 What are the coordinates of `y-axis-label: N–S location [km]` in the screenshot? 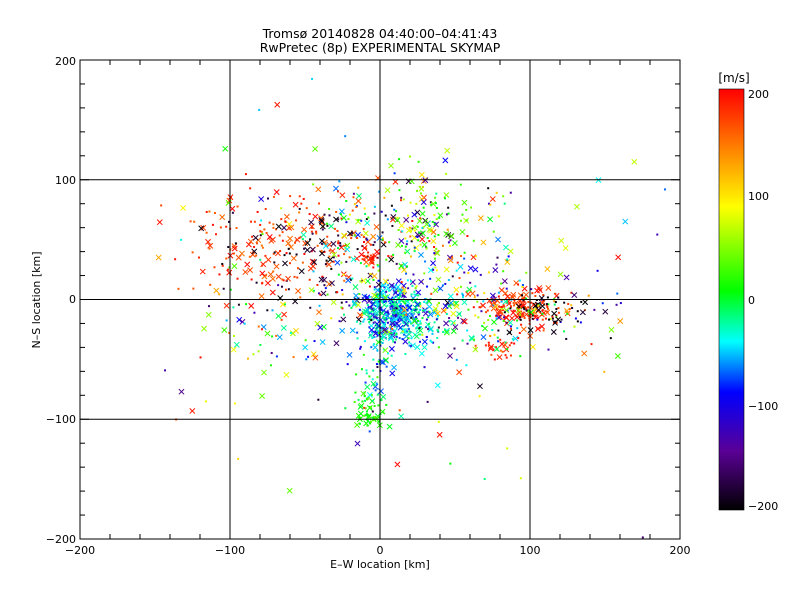 It's located at (36, 299).